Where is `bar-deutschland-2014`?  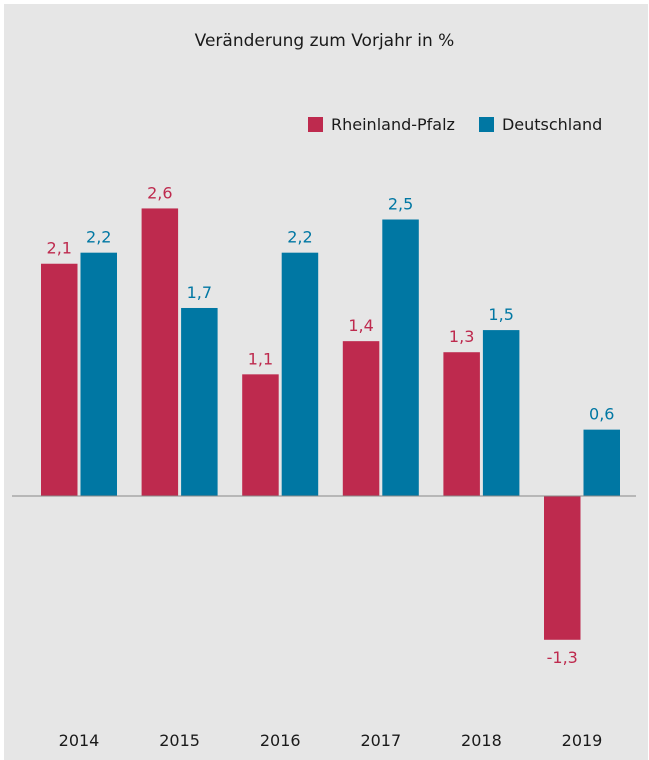
bar-deutschland-2014 is located at coordinates (98, 374).